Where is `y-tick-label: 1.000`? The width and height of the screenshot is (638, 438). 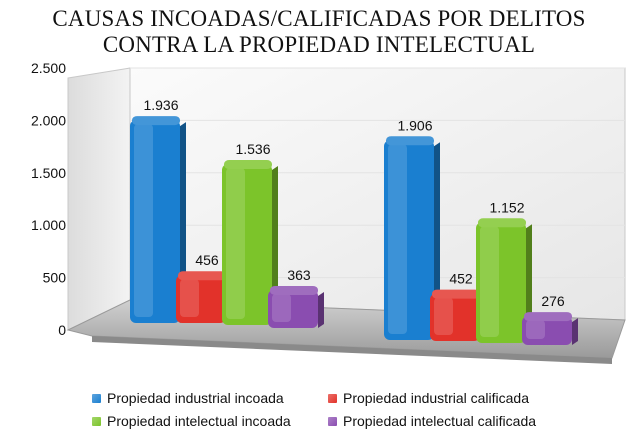
y-tick-label: 1.000 is located at coordinates (48, 225).